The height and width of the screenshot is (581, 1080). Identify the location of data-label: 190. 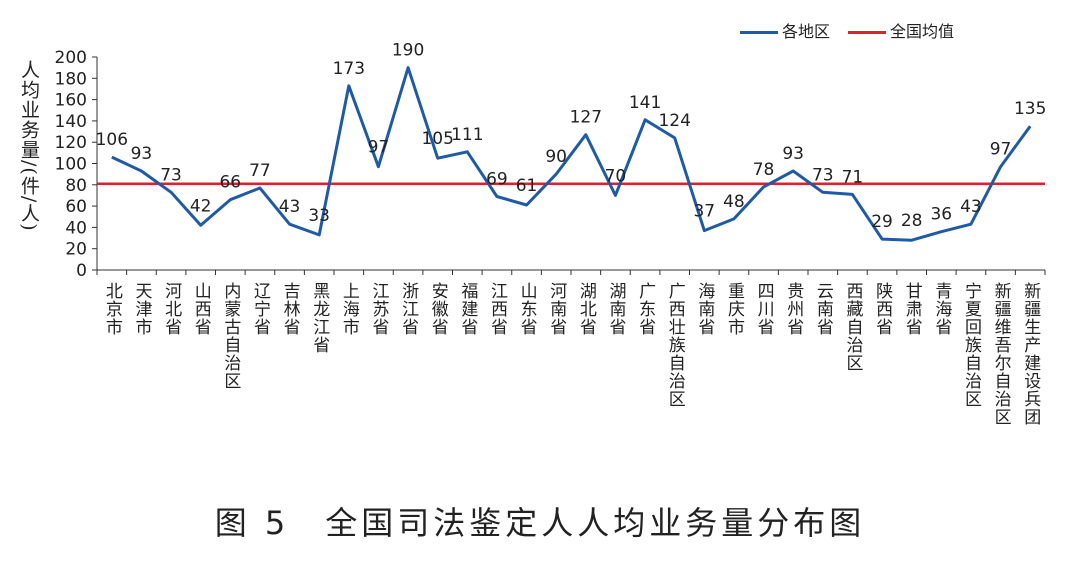
(408, 51).